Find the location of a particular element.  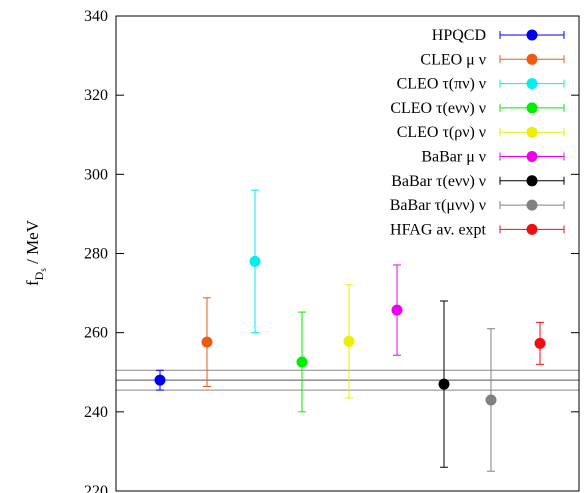

legend-entry-3: CLEO τ(πν) ν is located at coordinates (481, 84).